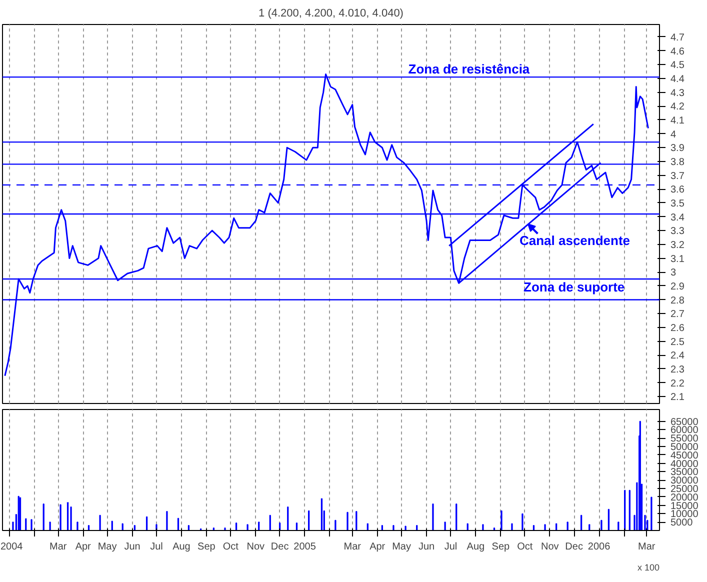 The image size is (707, 582). What do you see at coordinates (677, 148) in the screenshot?
I see `y-tick-label: 3.9` at bounding box center [677, 148].